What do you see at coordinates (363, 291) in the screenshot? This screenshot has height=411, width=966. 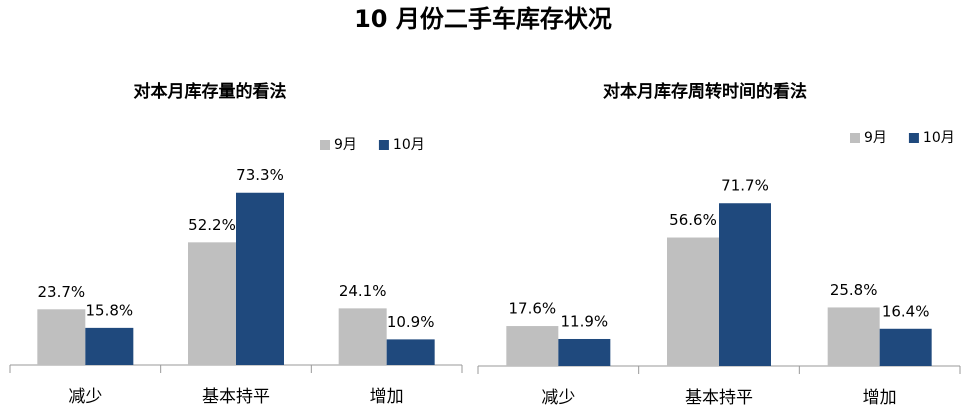 I see `data-label: 24.1%` at bounding box center [363, 291].